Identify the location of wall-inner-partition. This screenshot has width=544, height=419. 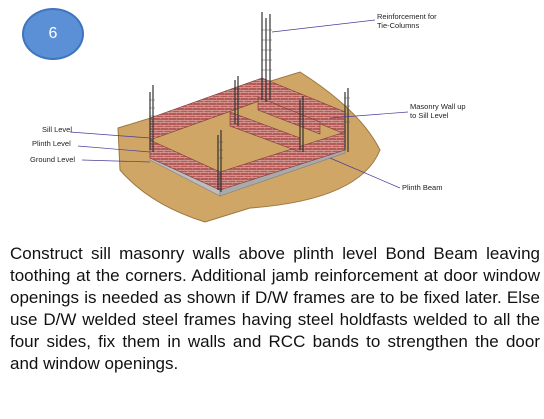
(265, 132).